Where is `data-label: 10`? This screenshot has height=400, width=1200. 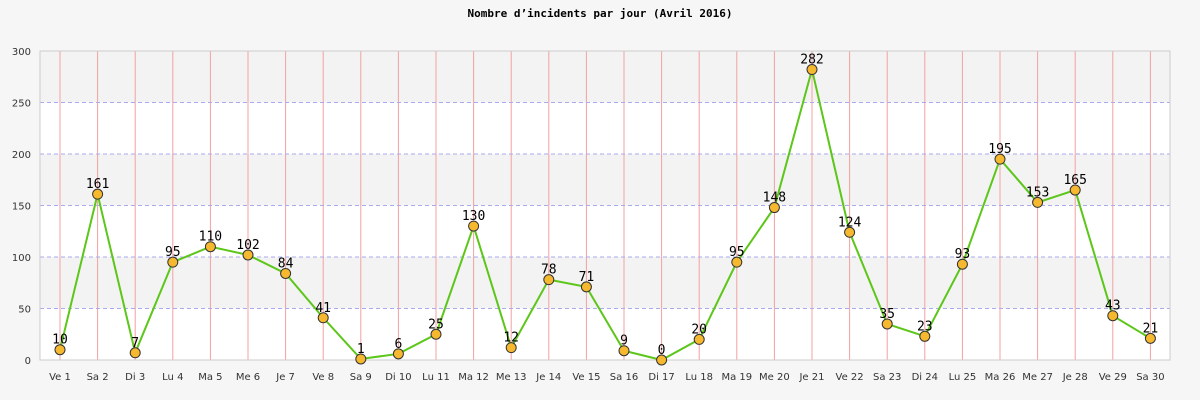
data-label: 10 is located at coordinates (60, 340).